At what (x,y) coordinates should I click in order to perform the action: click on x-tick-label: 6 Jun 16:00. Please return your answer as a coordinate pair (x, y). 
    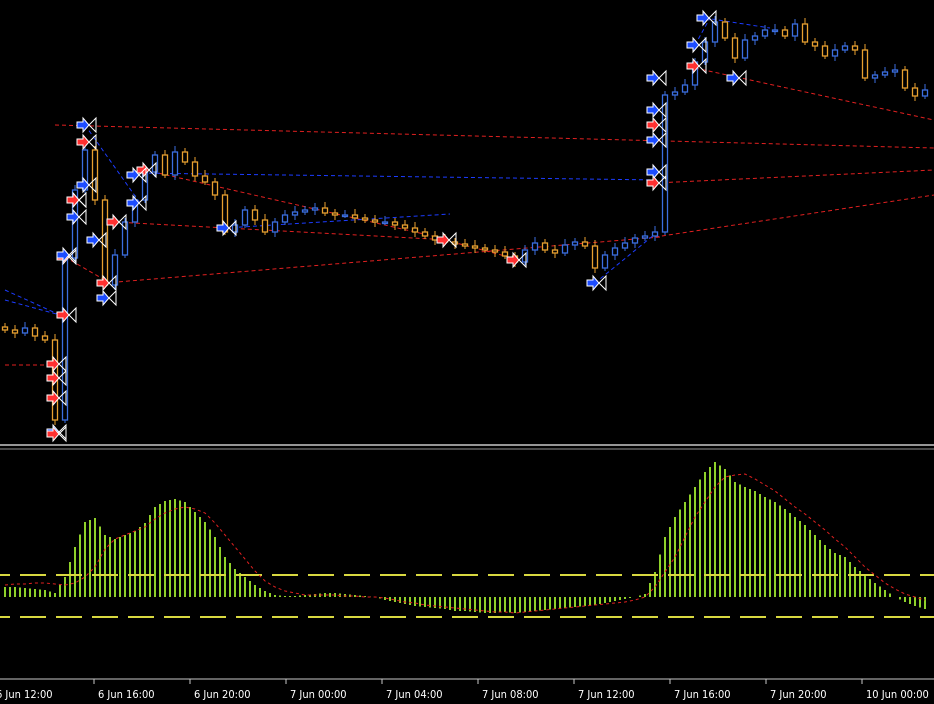
    Looking at the image, I should click on (126, 694).